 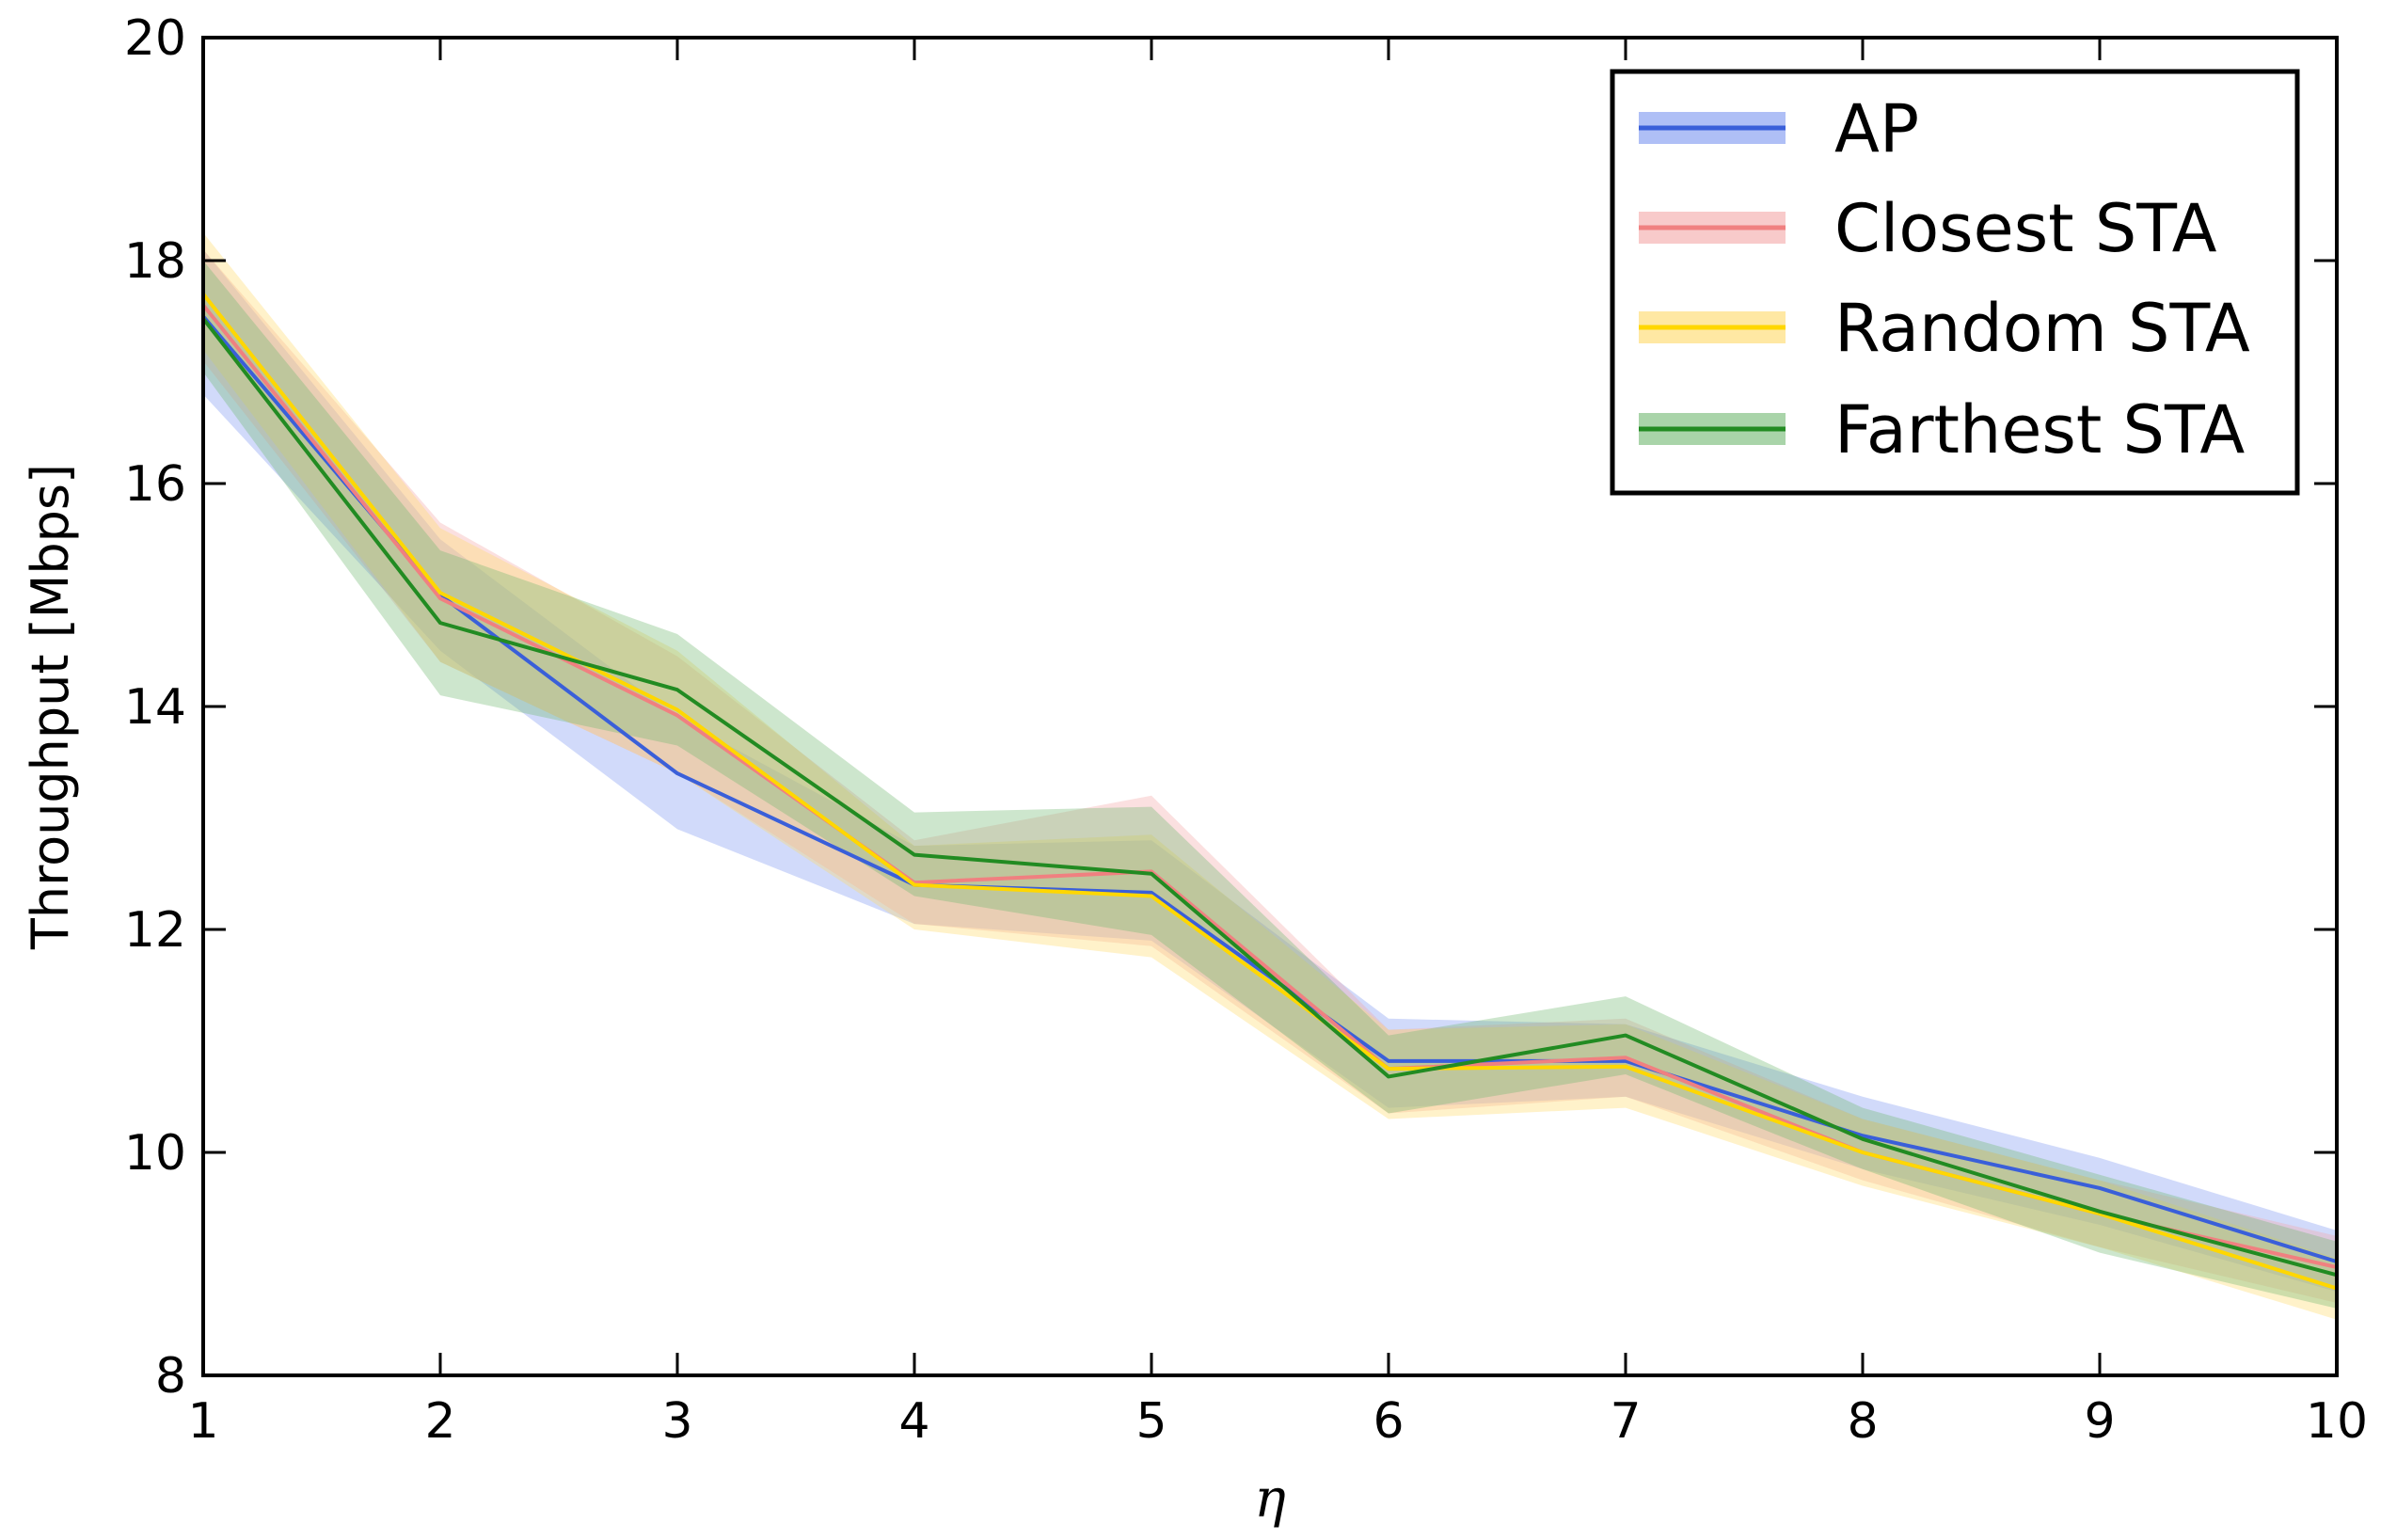 I want to click on y-tick-label: 10, so click(x=155, y=1153).